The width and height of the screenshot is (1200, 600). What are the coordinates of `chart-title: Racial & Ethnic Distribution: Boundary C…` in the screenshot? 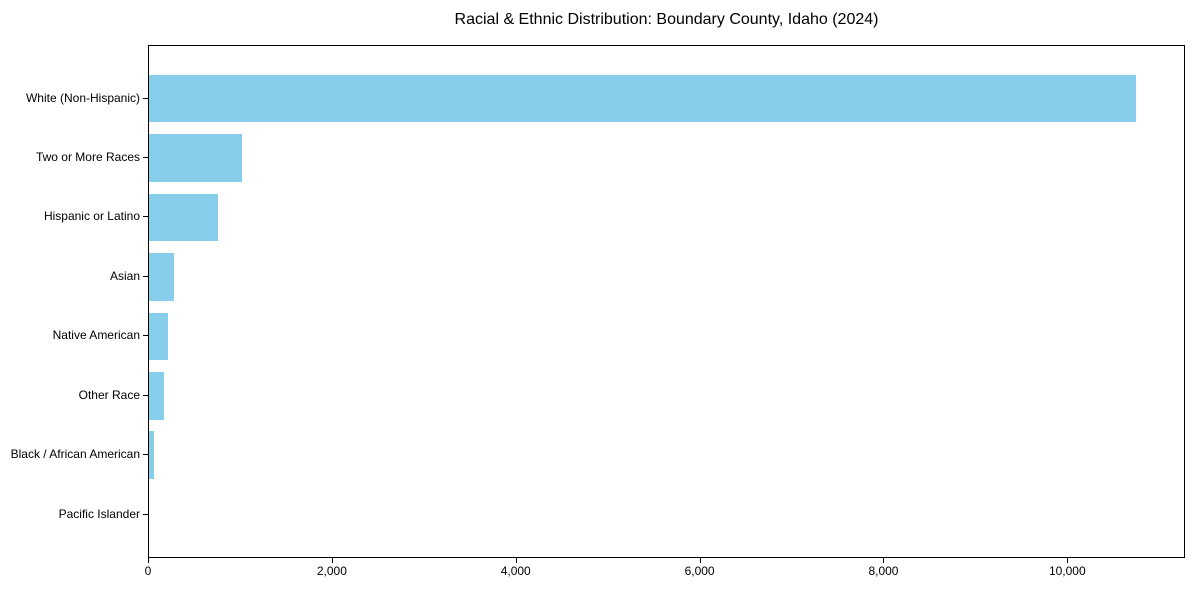 It's located at (666, 19).